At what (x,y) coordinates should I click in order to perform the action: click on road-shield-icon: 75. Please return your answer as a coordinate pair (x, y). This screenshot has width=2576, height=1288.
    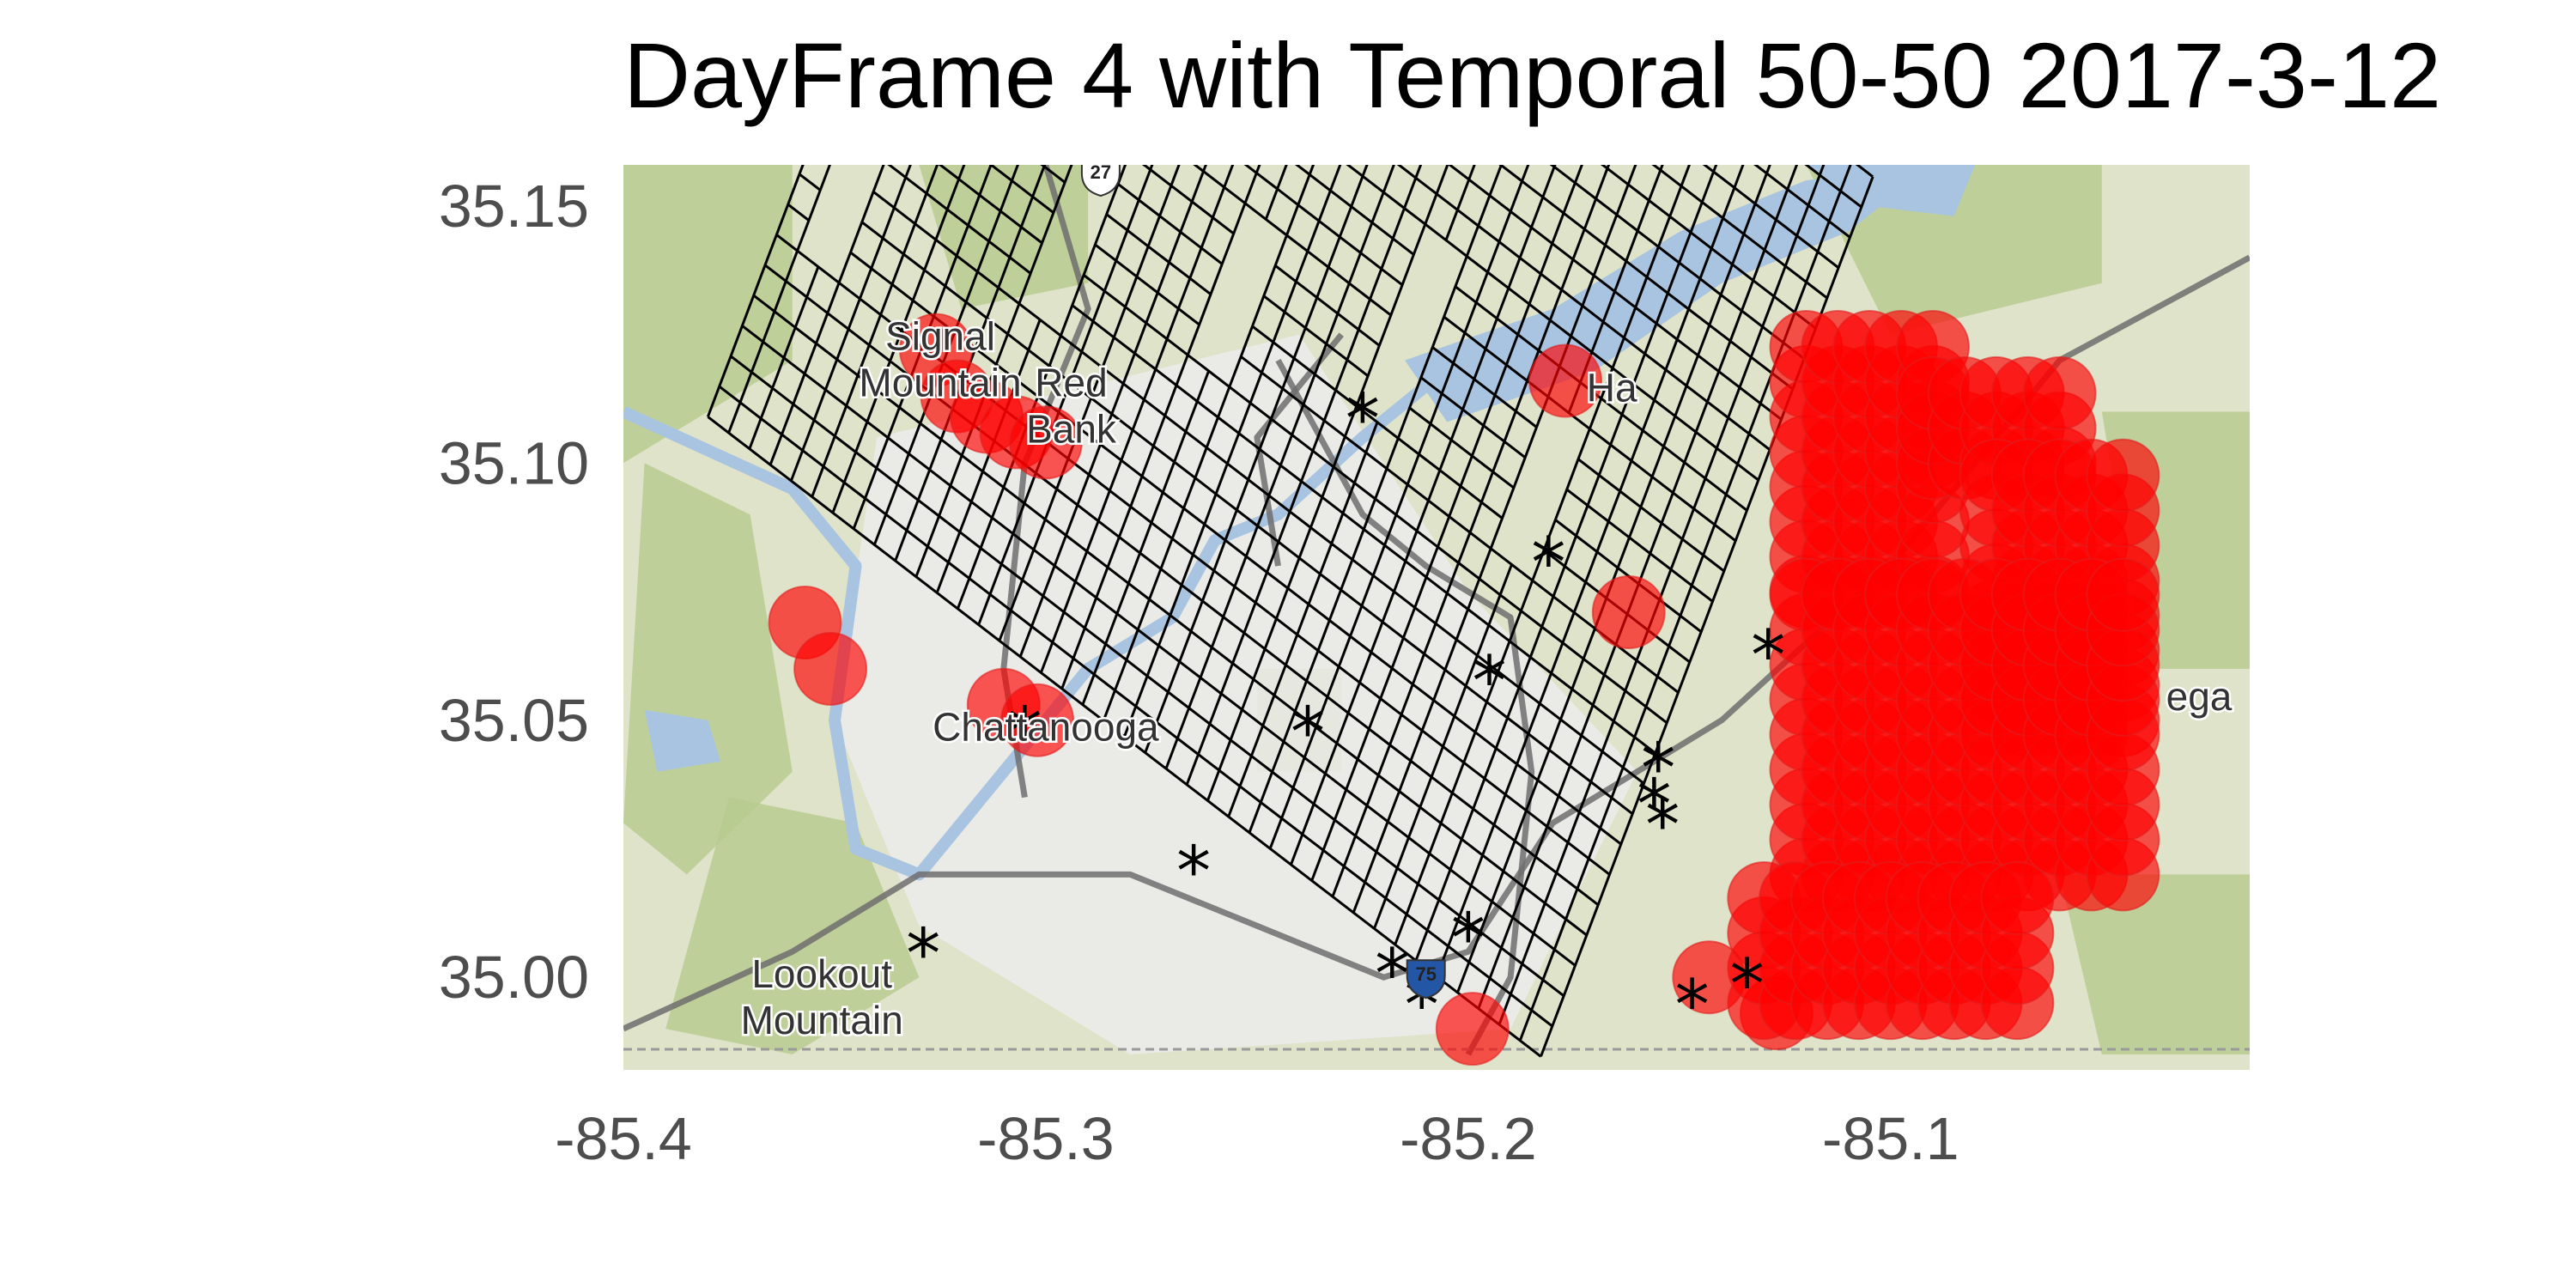
    Looking at the image, I should click on (1426, 979).